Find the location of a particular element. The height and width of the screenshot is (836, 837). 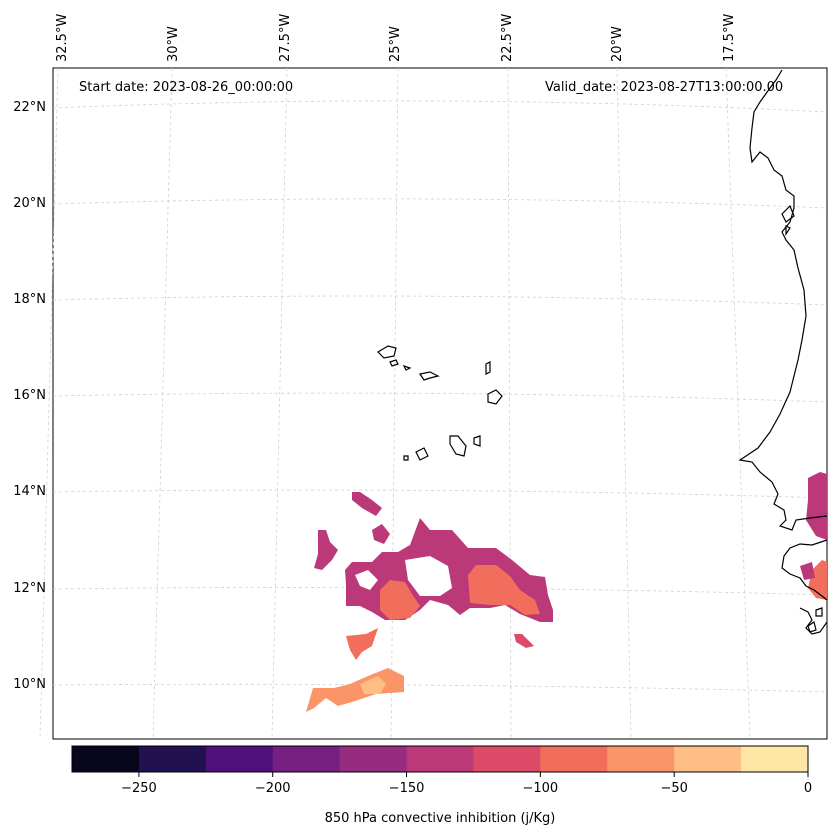

lon-label-17-5w: 17.5°W is located at coordinates (729, 38).